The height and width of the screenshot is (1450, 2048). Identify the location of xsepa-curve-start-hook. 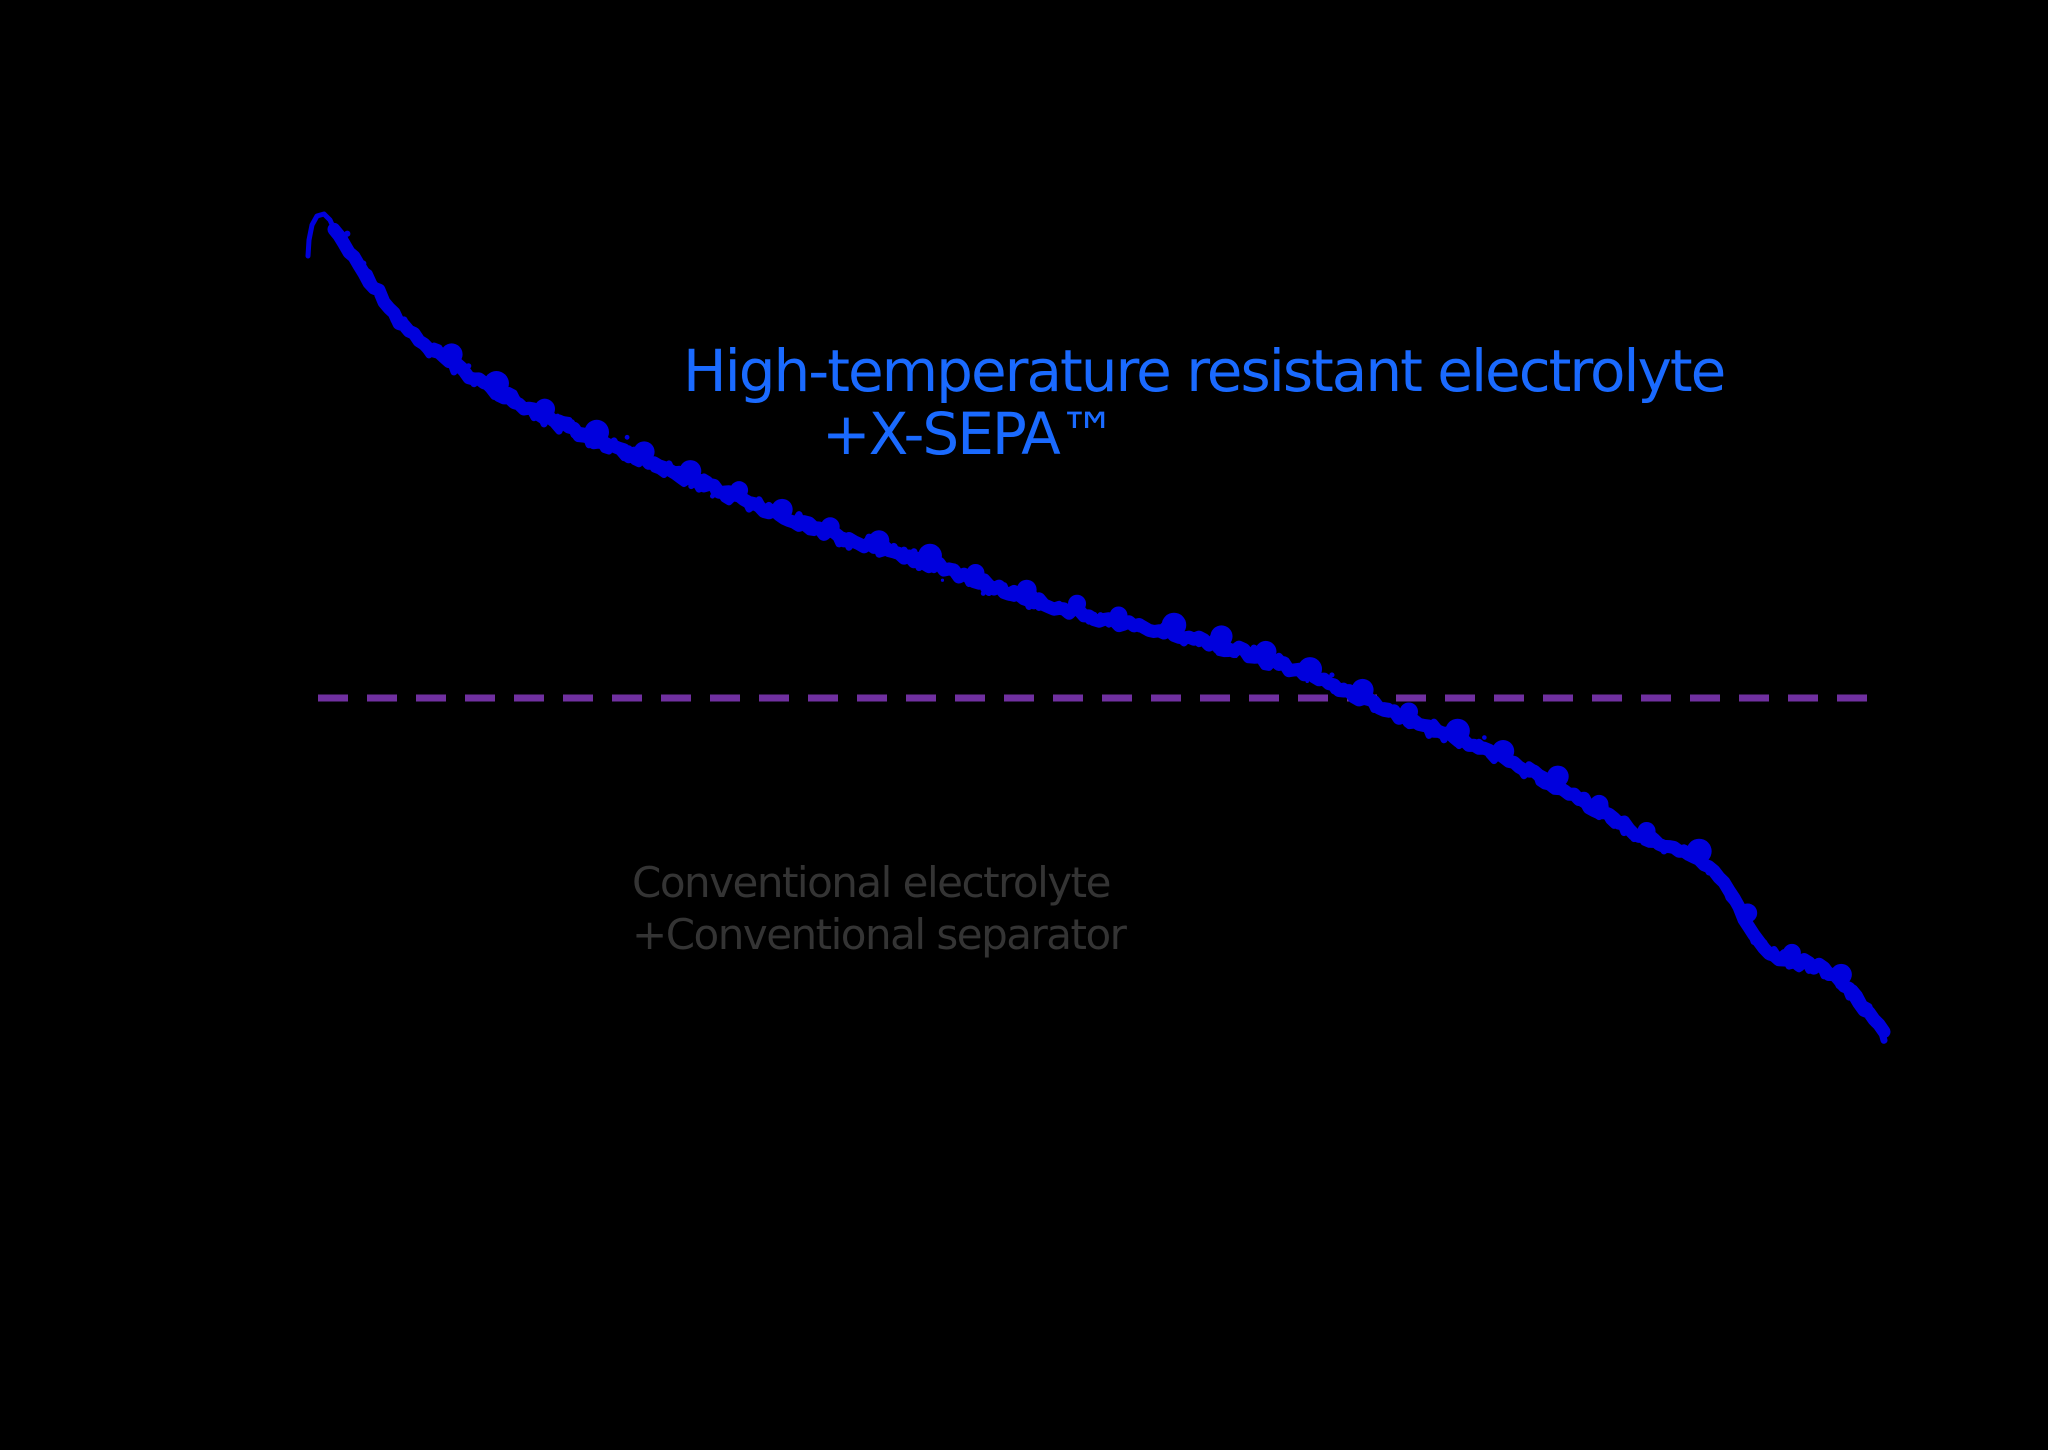
(321, 235).